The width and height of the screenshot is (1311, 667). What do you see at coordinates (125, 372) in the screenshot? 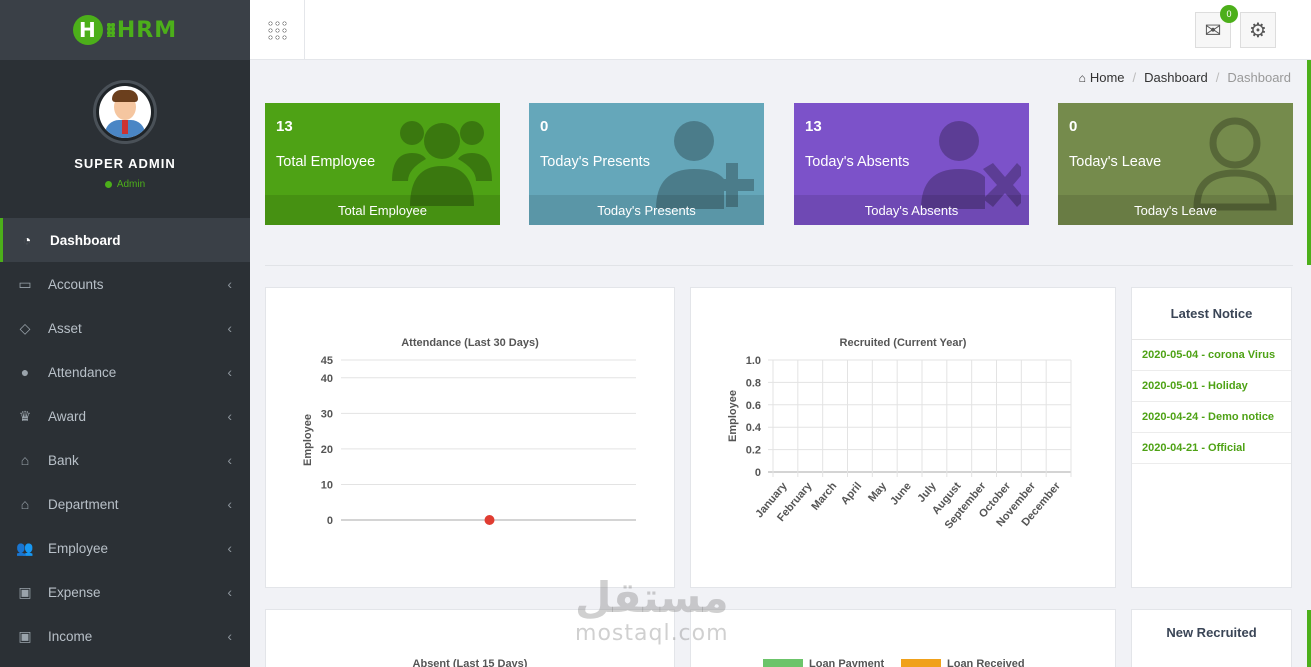
I see `sidebar-item-attendance: ● Attendance ‹` at bounding box center [125, 372].